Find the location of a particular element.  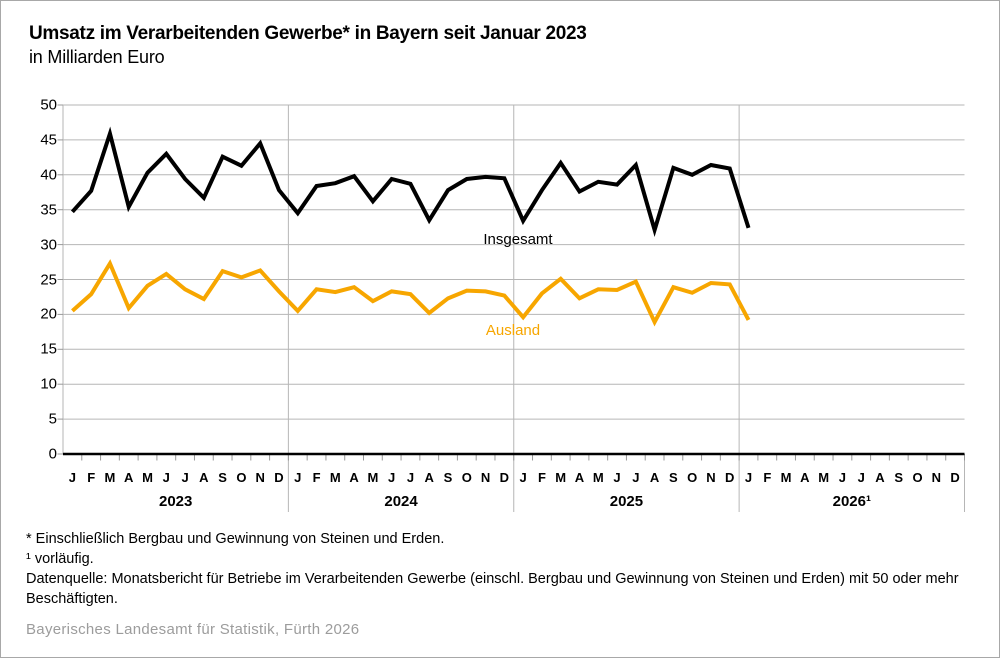

insgesamt-line is located at coordinates (410, 181).